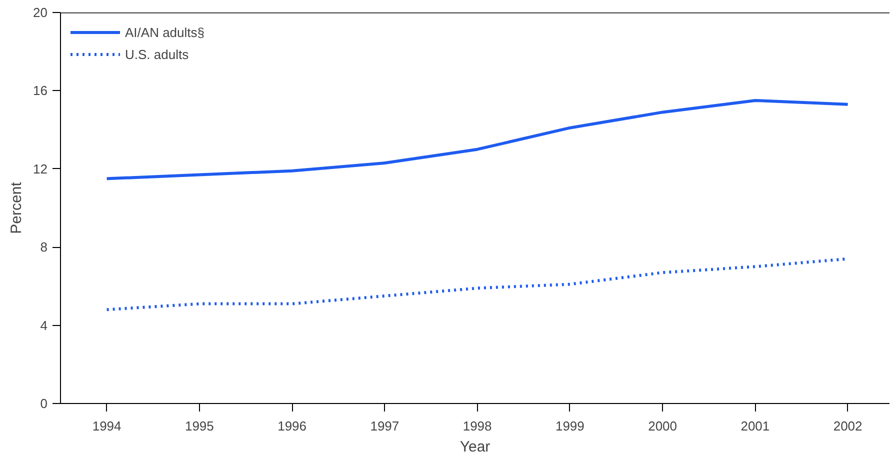  What do you see at coordinates (199, 426) in the screenshot?
I see `x-tick-label: 1995` at bounding box center [199, 426].